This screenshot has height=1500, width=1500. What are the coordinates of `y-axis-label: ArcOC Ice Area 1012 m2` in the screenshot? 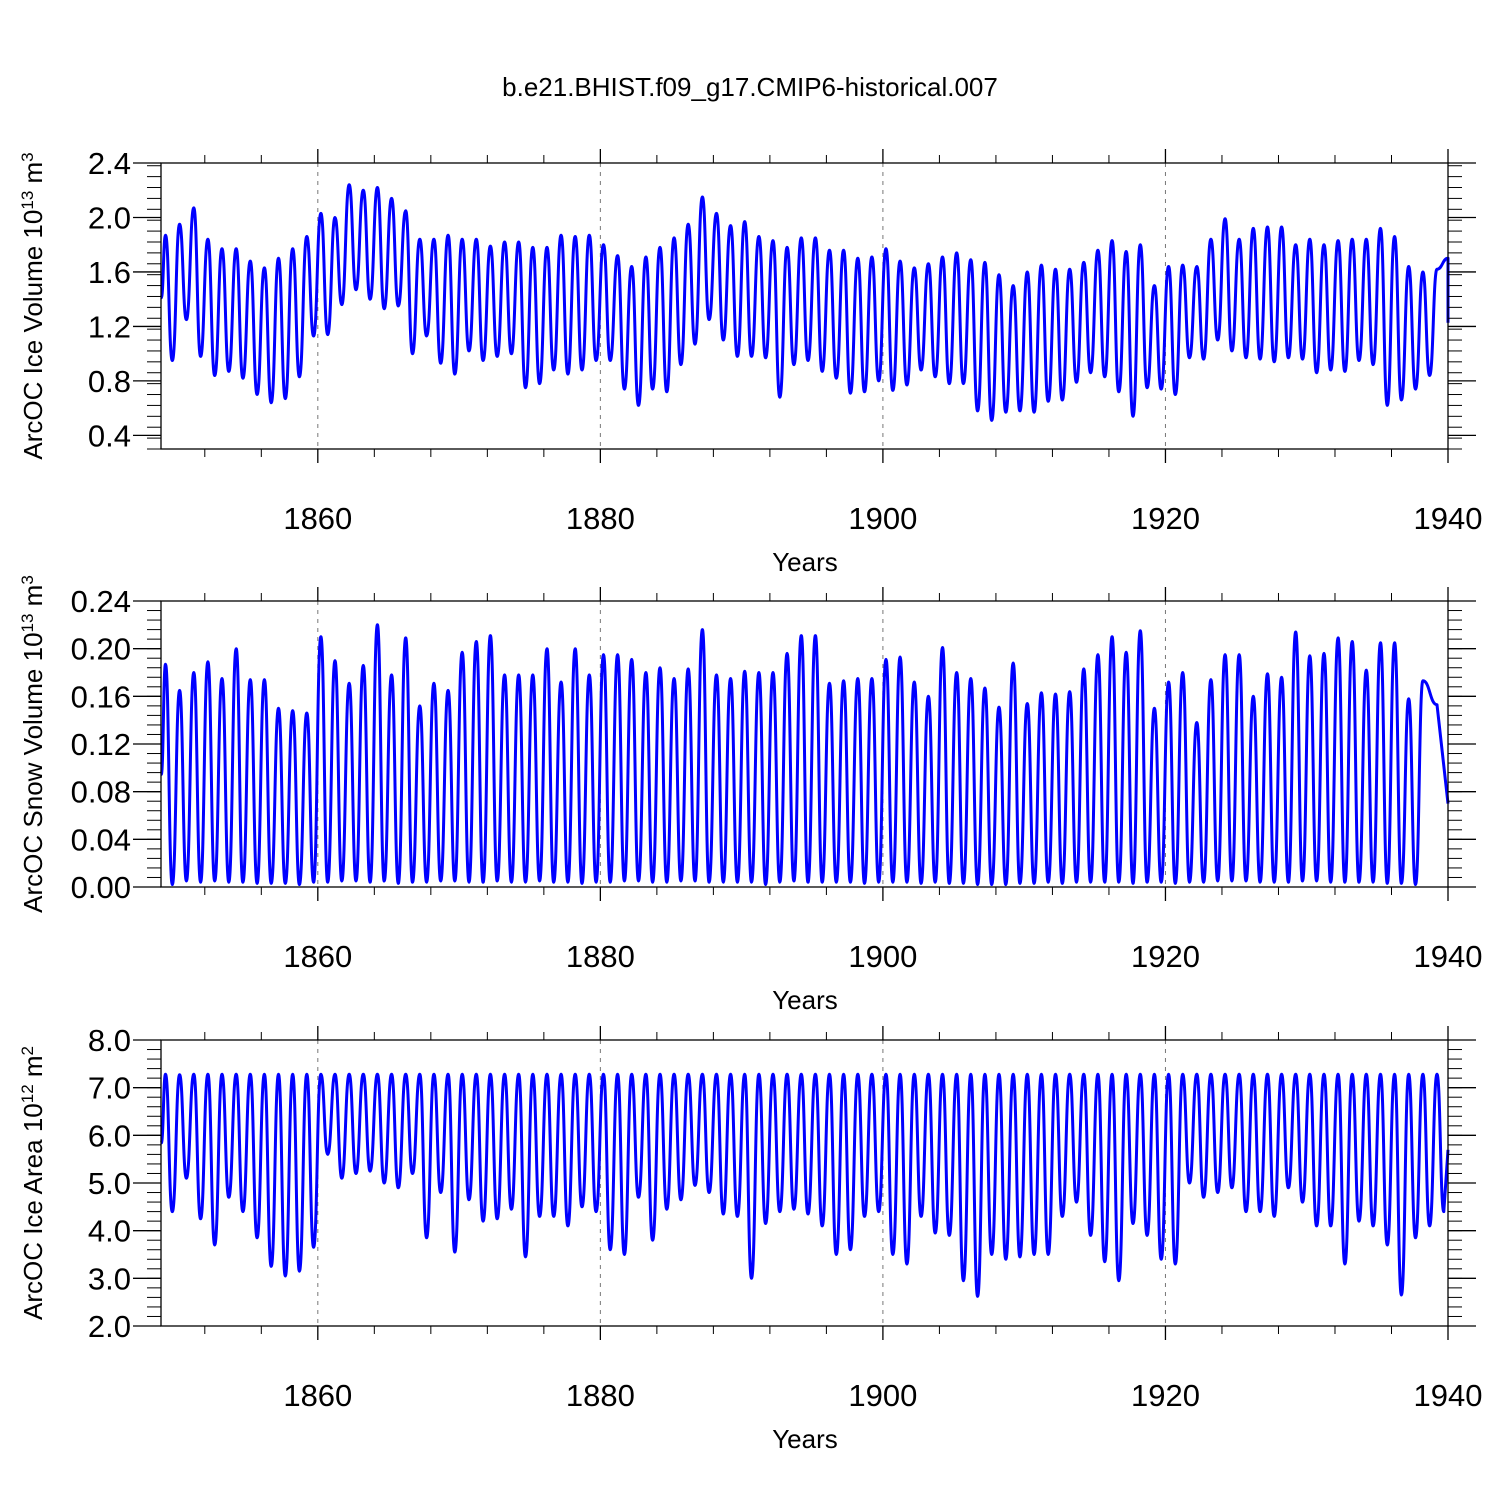 It's located at (33, 1183).